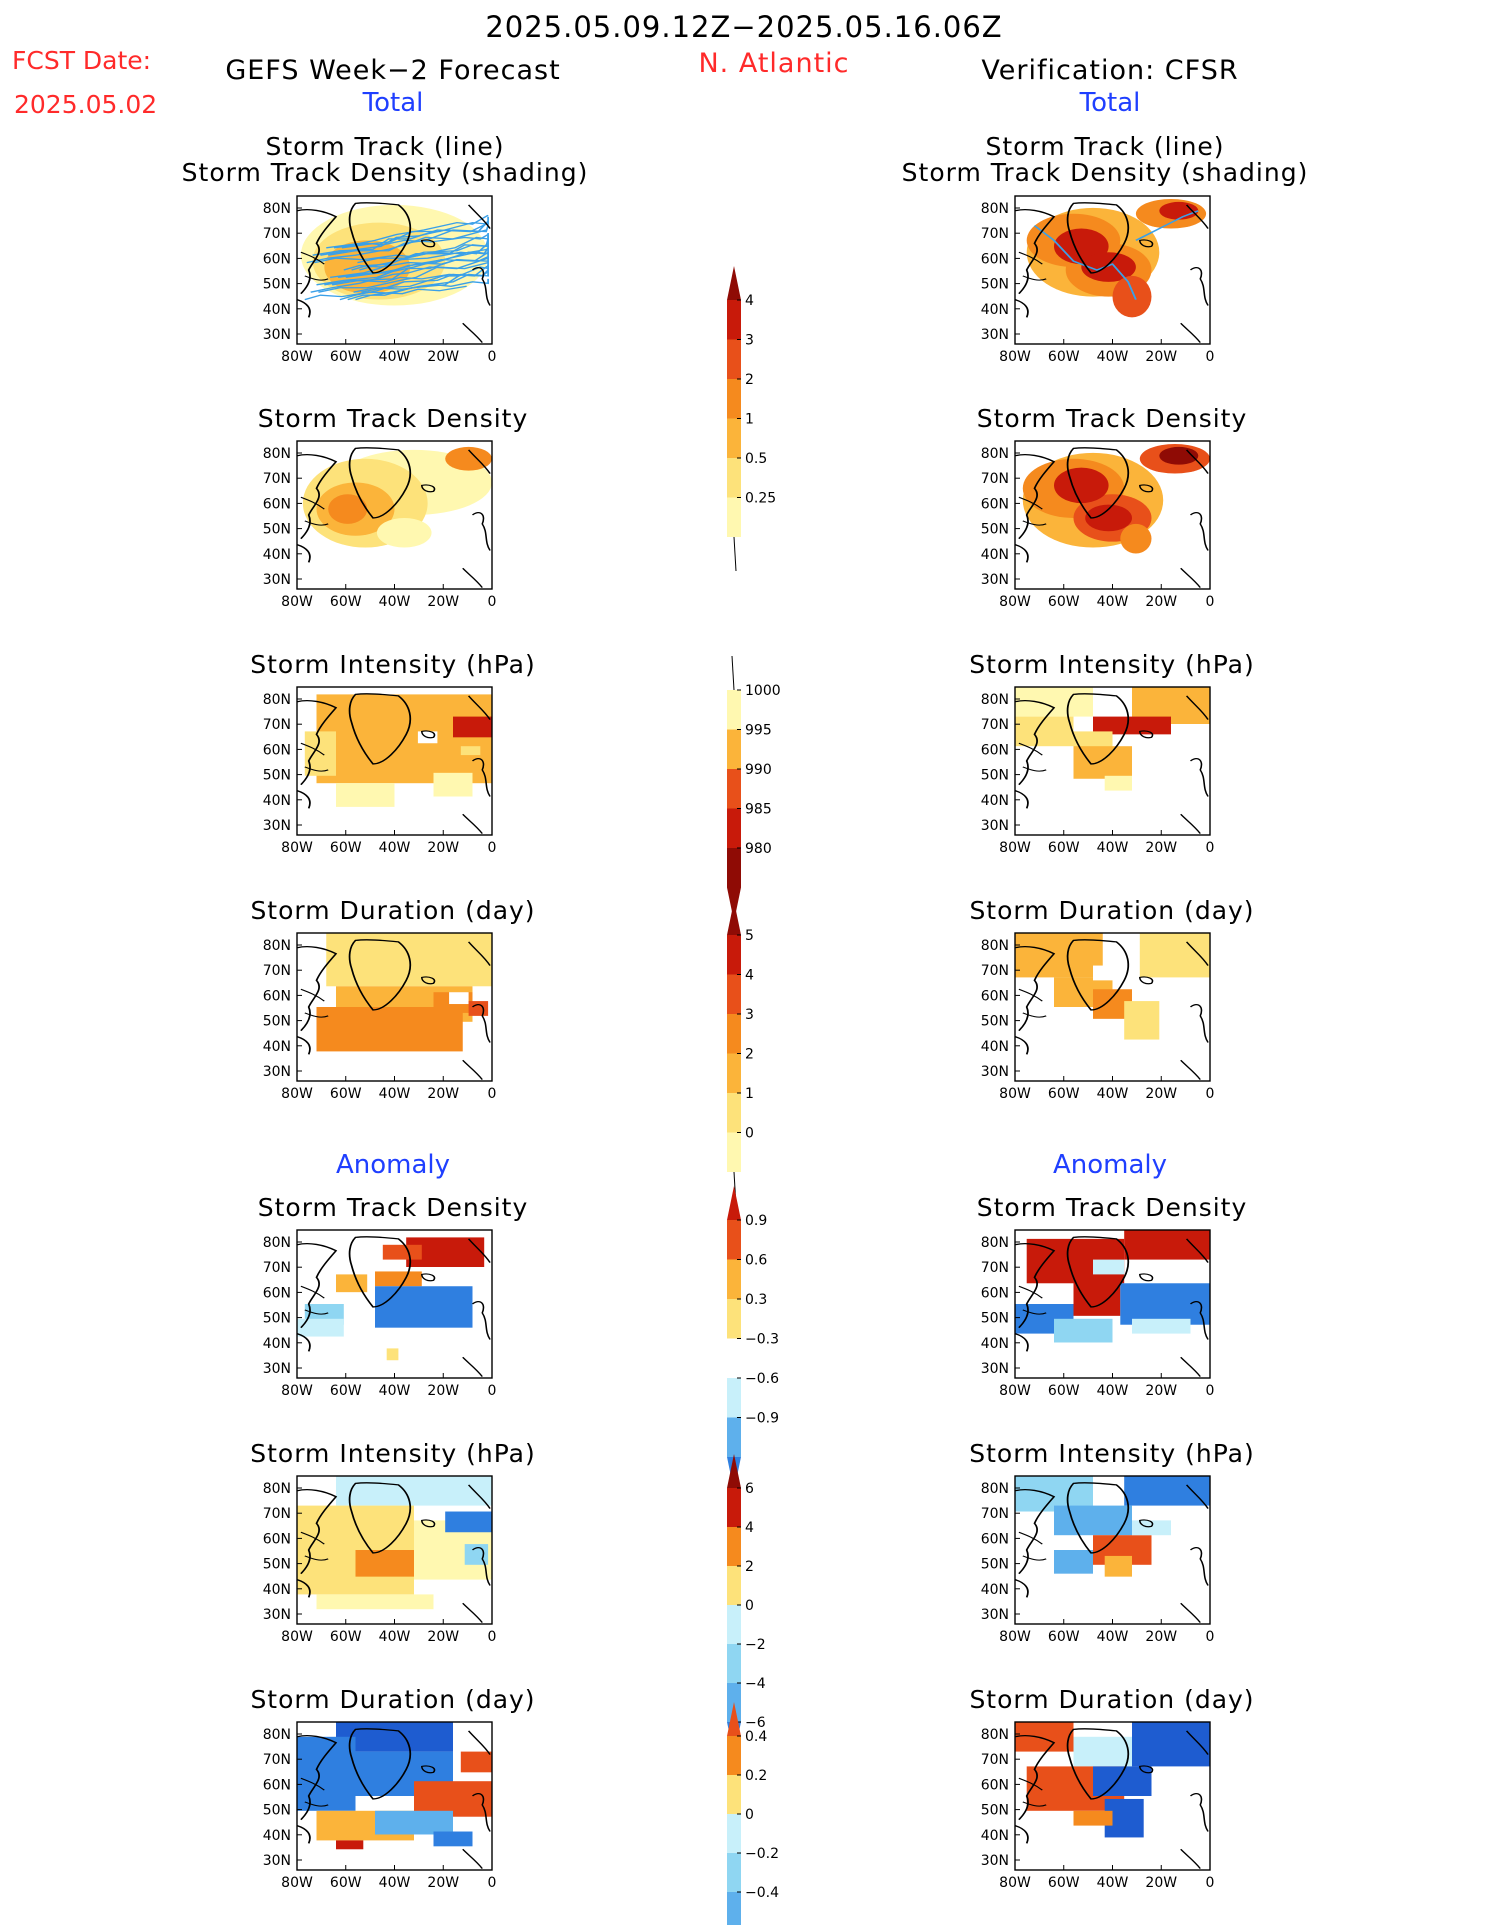 Image resolution: width=1487 pixels, height=1925 pixels. What do you see at coordinates (86, 104) in the screenshot?
I see `fcst-date-value: 2025.05.02` at bounding box center [86, 104].